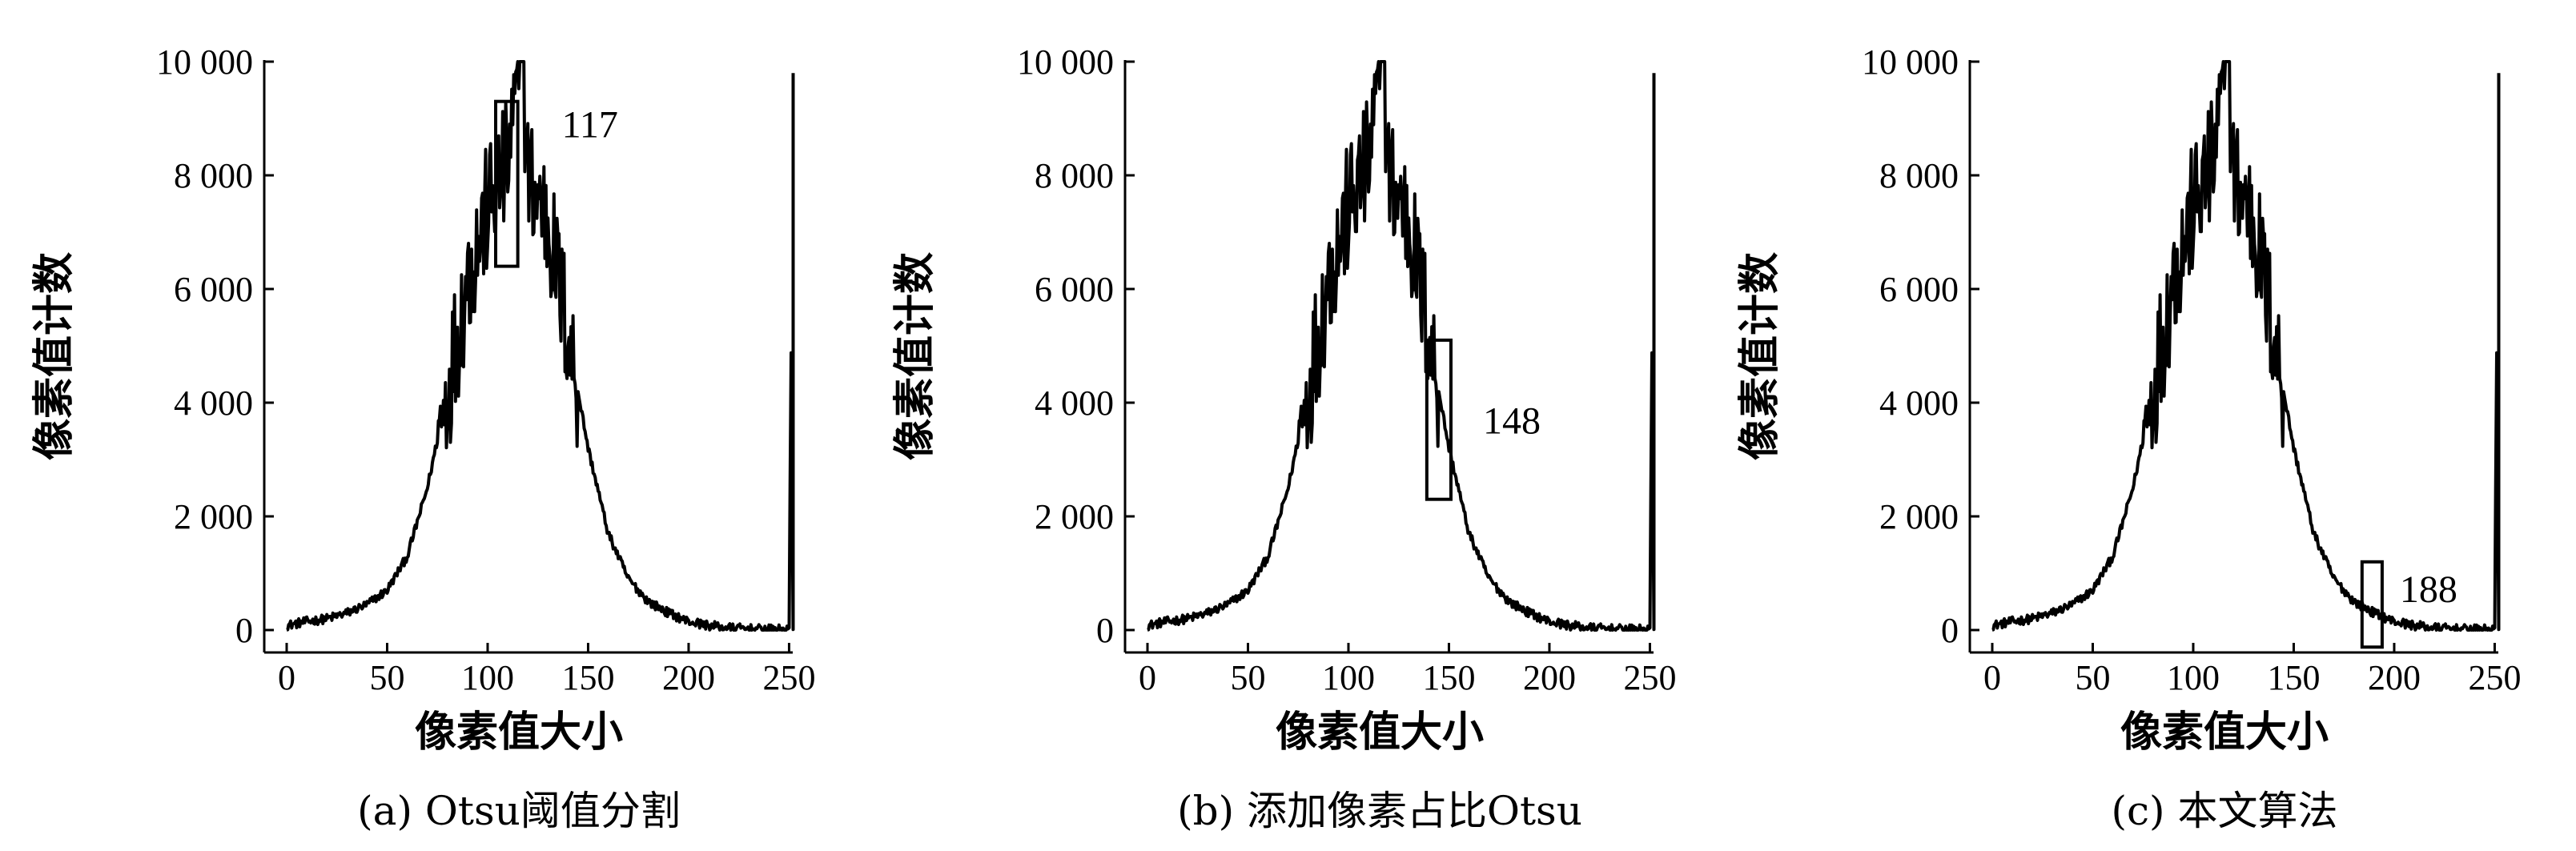  I want to click on threshold-label: 188, so click(2428, 590).